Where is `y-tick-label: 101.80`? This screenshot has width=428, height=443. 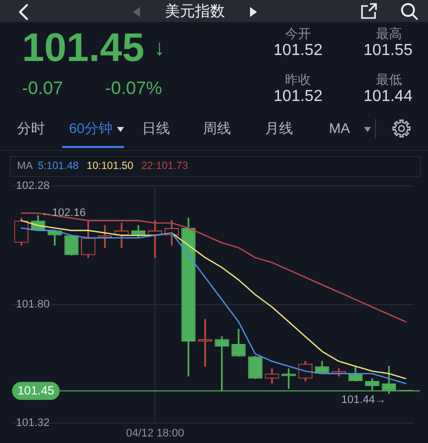 y-tick-label: 101.80 is located at coordinates (33, 304).